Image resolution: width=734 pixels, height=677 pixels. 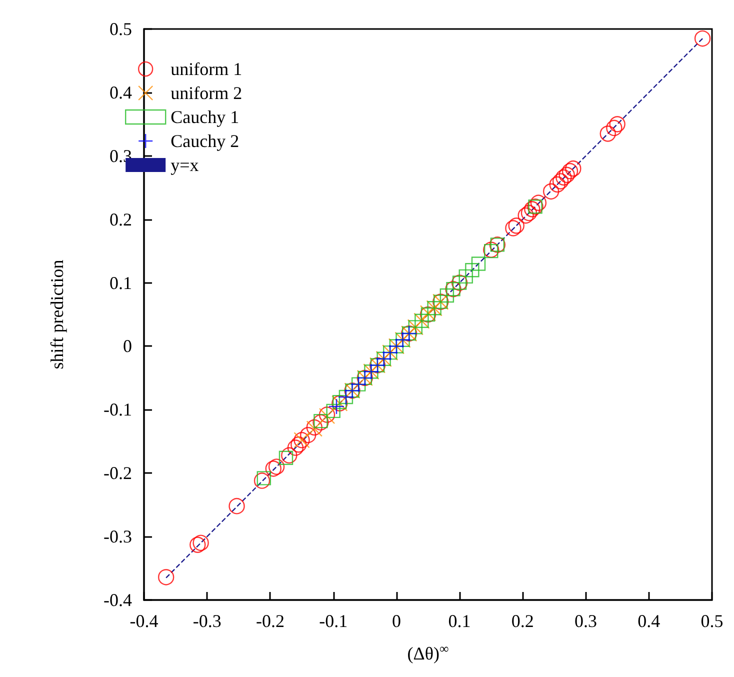 What do you see at coordinates (121, 219) in the screenshot?
I see `y-tick-label: 0.2` at bounding box center [121, 219].